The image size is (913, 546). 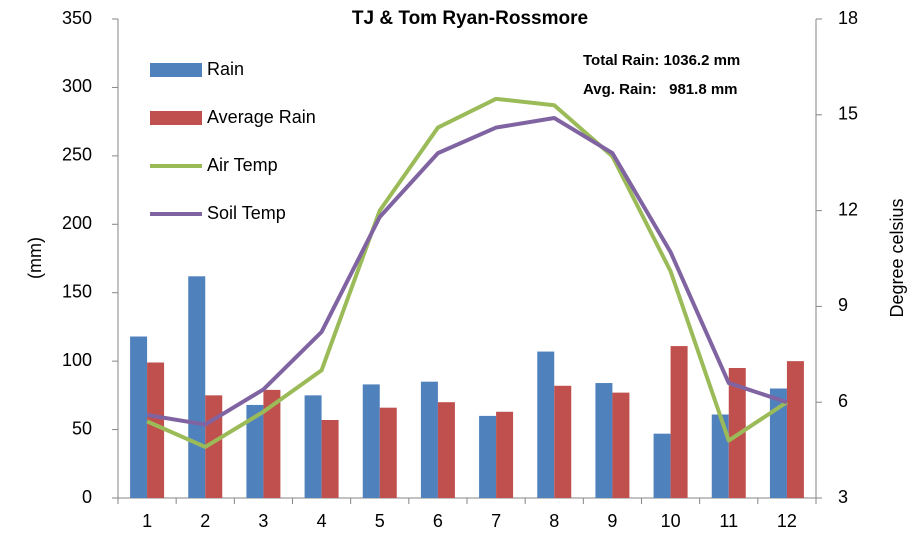 I want to click on y-axis-label: (mm), so click(x=35, y=258).